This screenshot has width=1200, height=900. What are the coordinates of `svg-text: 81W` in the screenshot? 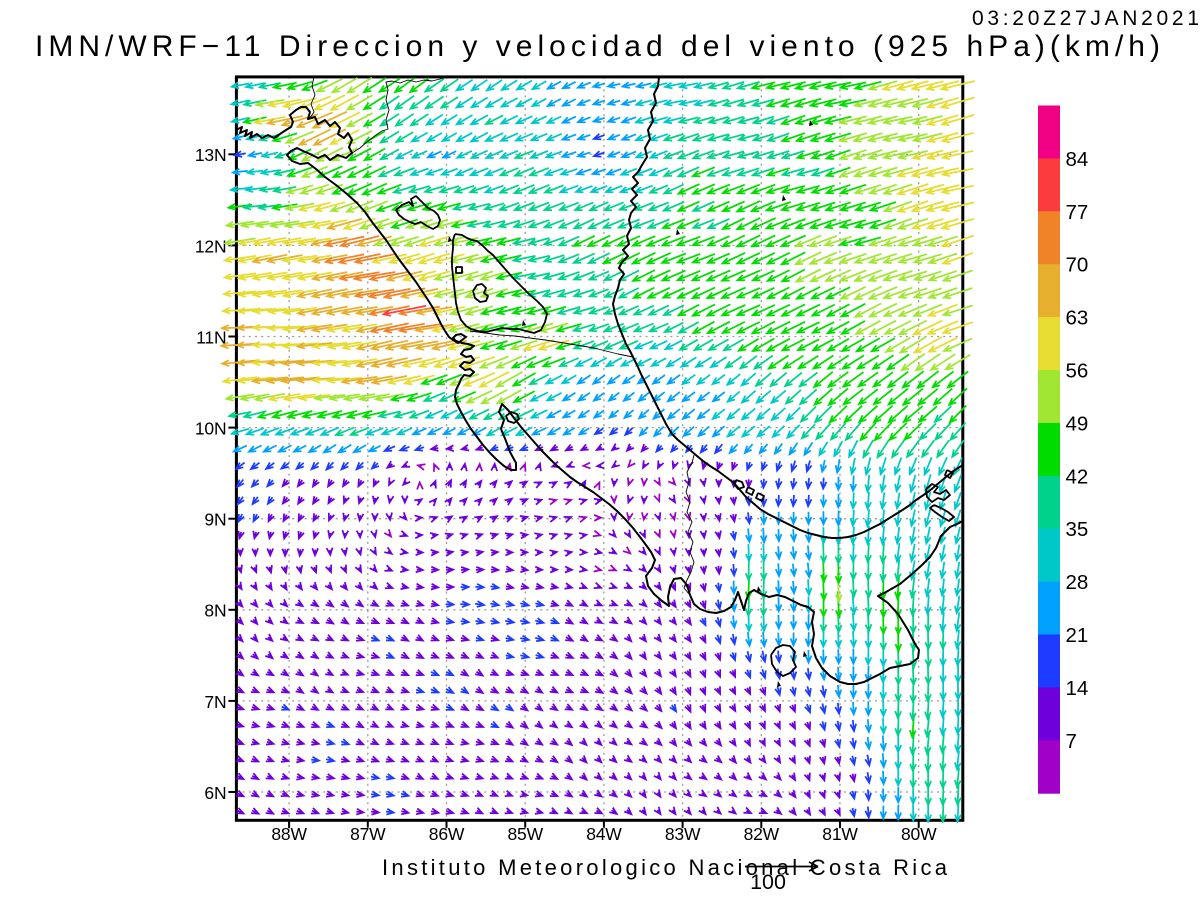 It's located at (840, 834).